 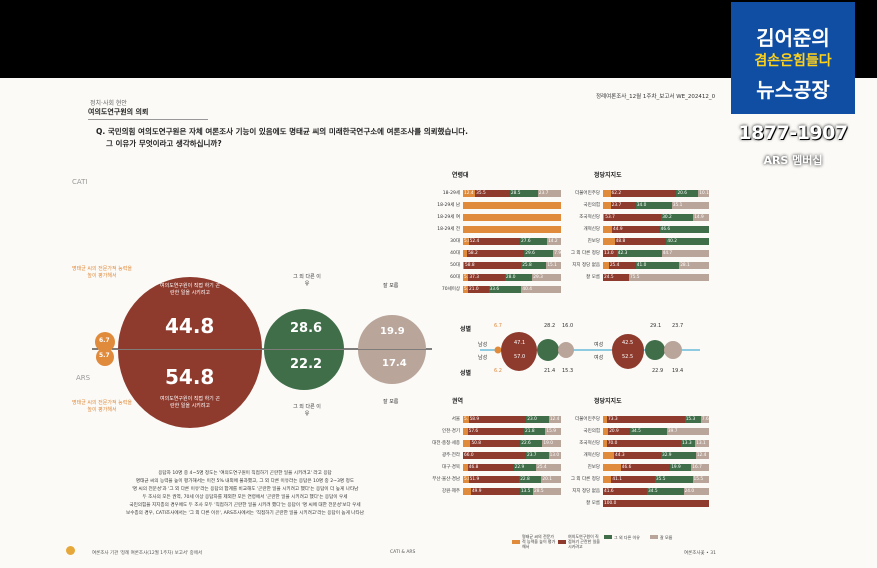 What do you see at coordinates (646, 419) in the screenshot?
I see `party2-segment: 73.3` at bounding box center [646, 419].